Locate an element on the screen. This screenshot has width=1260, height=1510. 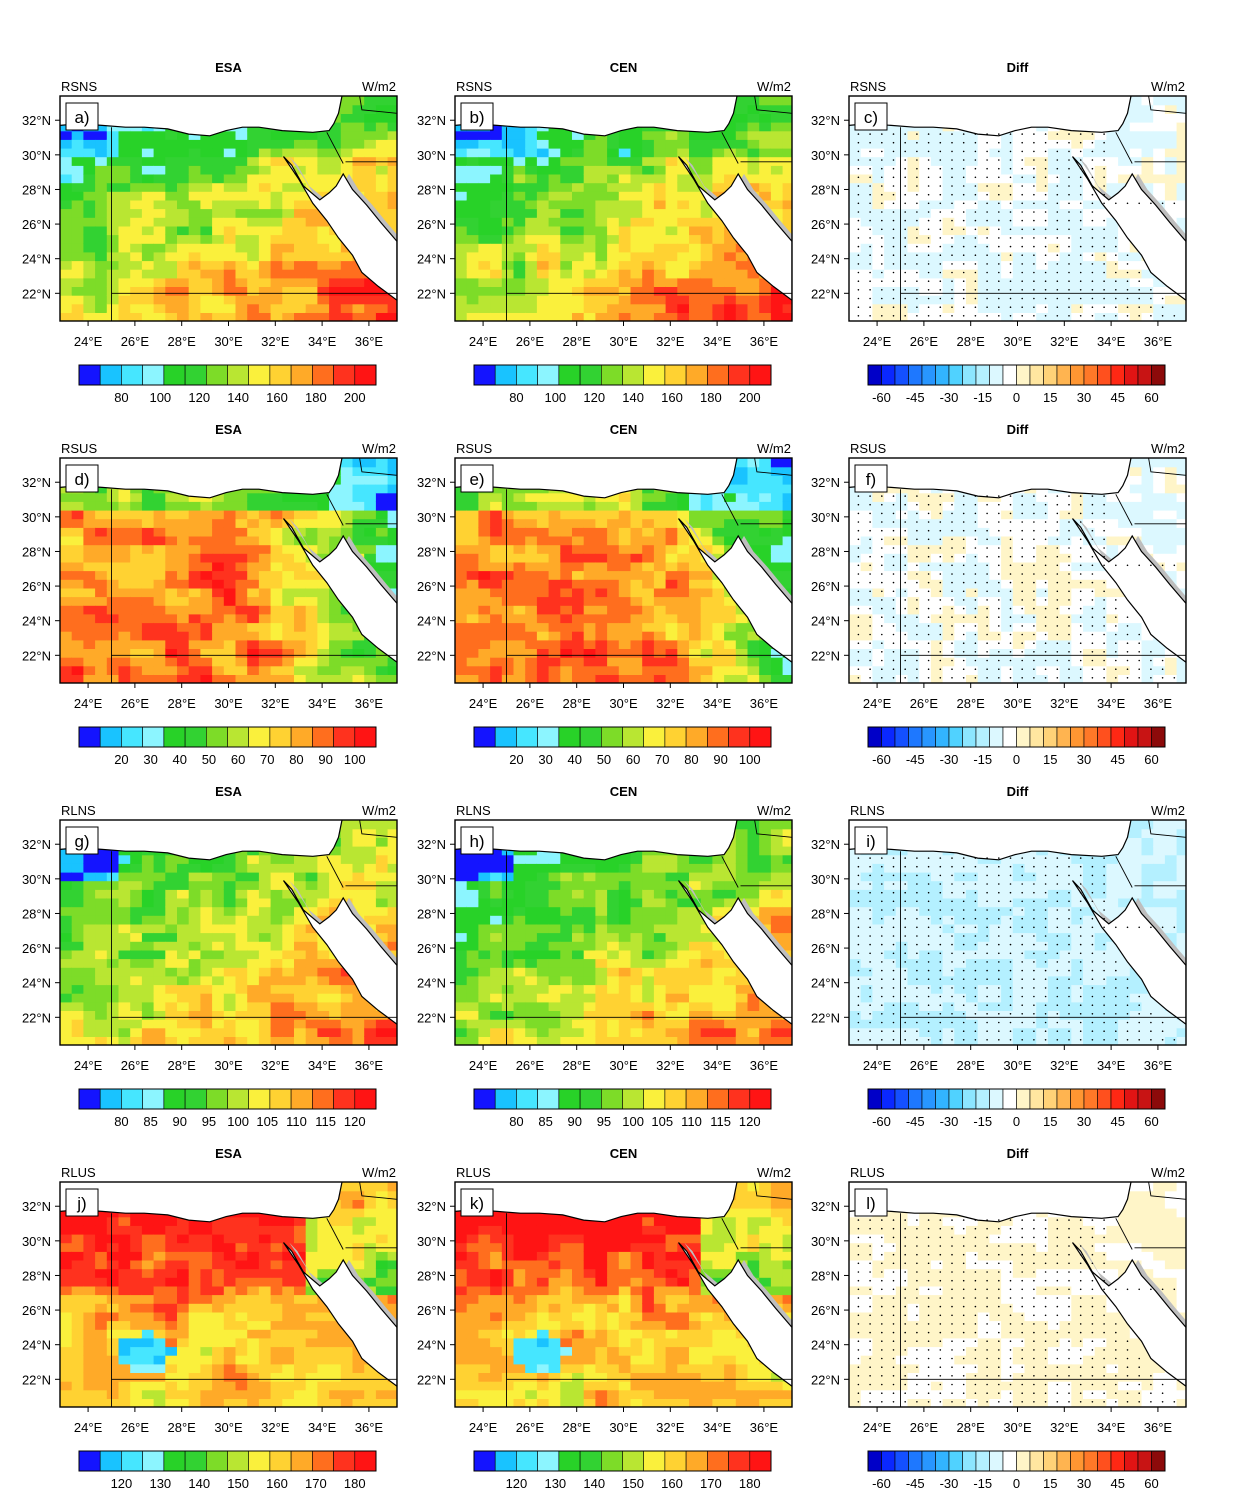
colorbar-label: 60 is located at coordinates (238, 759).